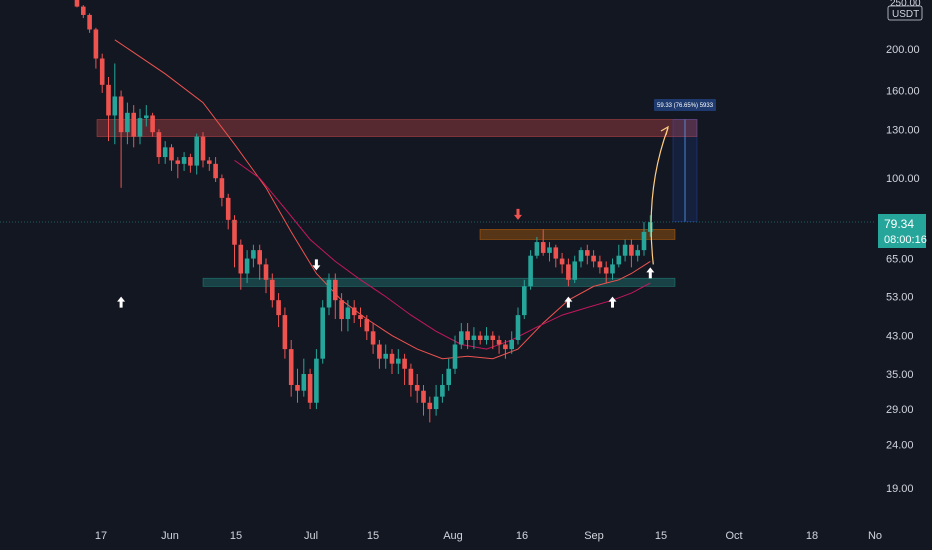 The image size is (932, 550). What do you see at coordinates (236, 536) in the screenshot?
I see `x-tick-label: 15` at bounding box center [236, 536].